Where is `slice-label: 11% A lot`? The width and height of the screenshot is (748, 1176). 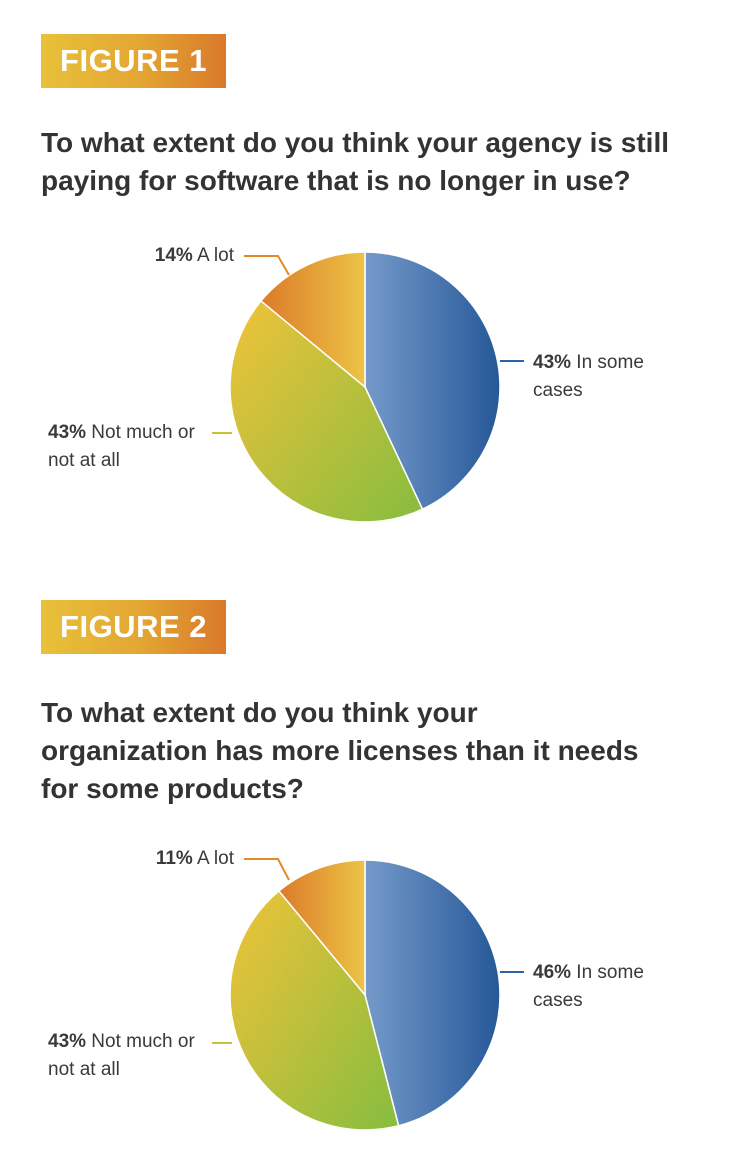
slice-label: 11% A lot is located at coordinates (195, 858).